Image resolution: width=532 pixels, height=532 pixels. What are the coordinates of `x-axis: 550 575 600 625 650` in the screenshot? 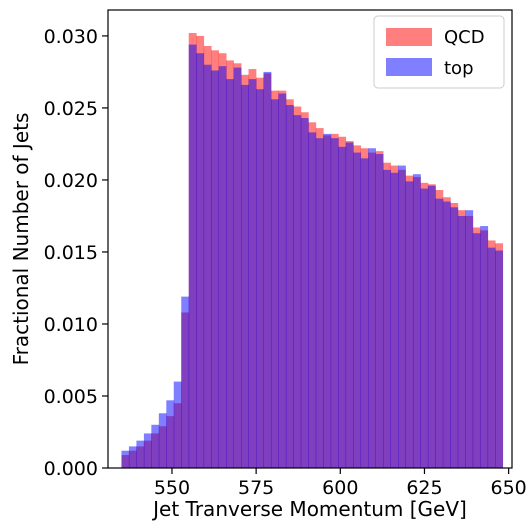 It's located at (340, 483).